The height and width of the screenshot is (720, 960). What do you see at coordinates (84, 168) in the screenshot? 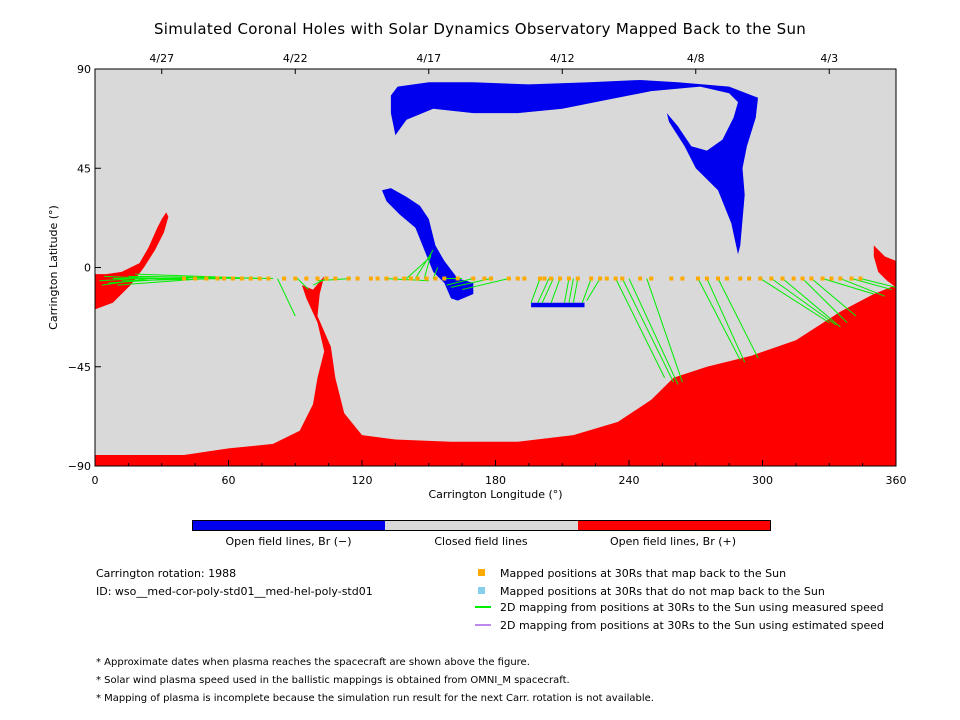
I see `y-tick-label: 45` at bounding box center [84, 168].